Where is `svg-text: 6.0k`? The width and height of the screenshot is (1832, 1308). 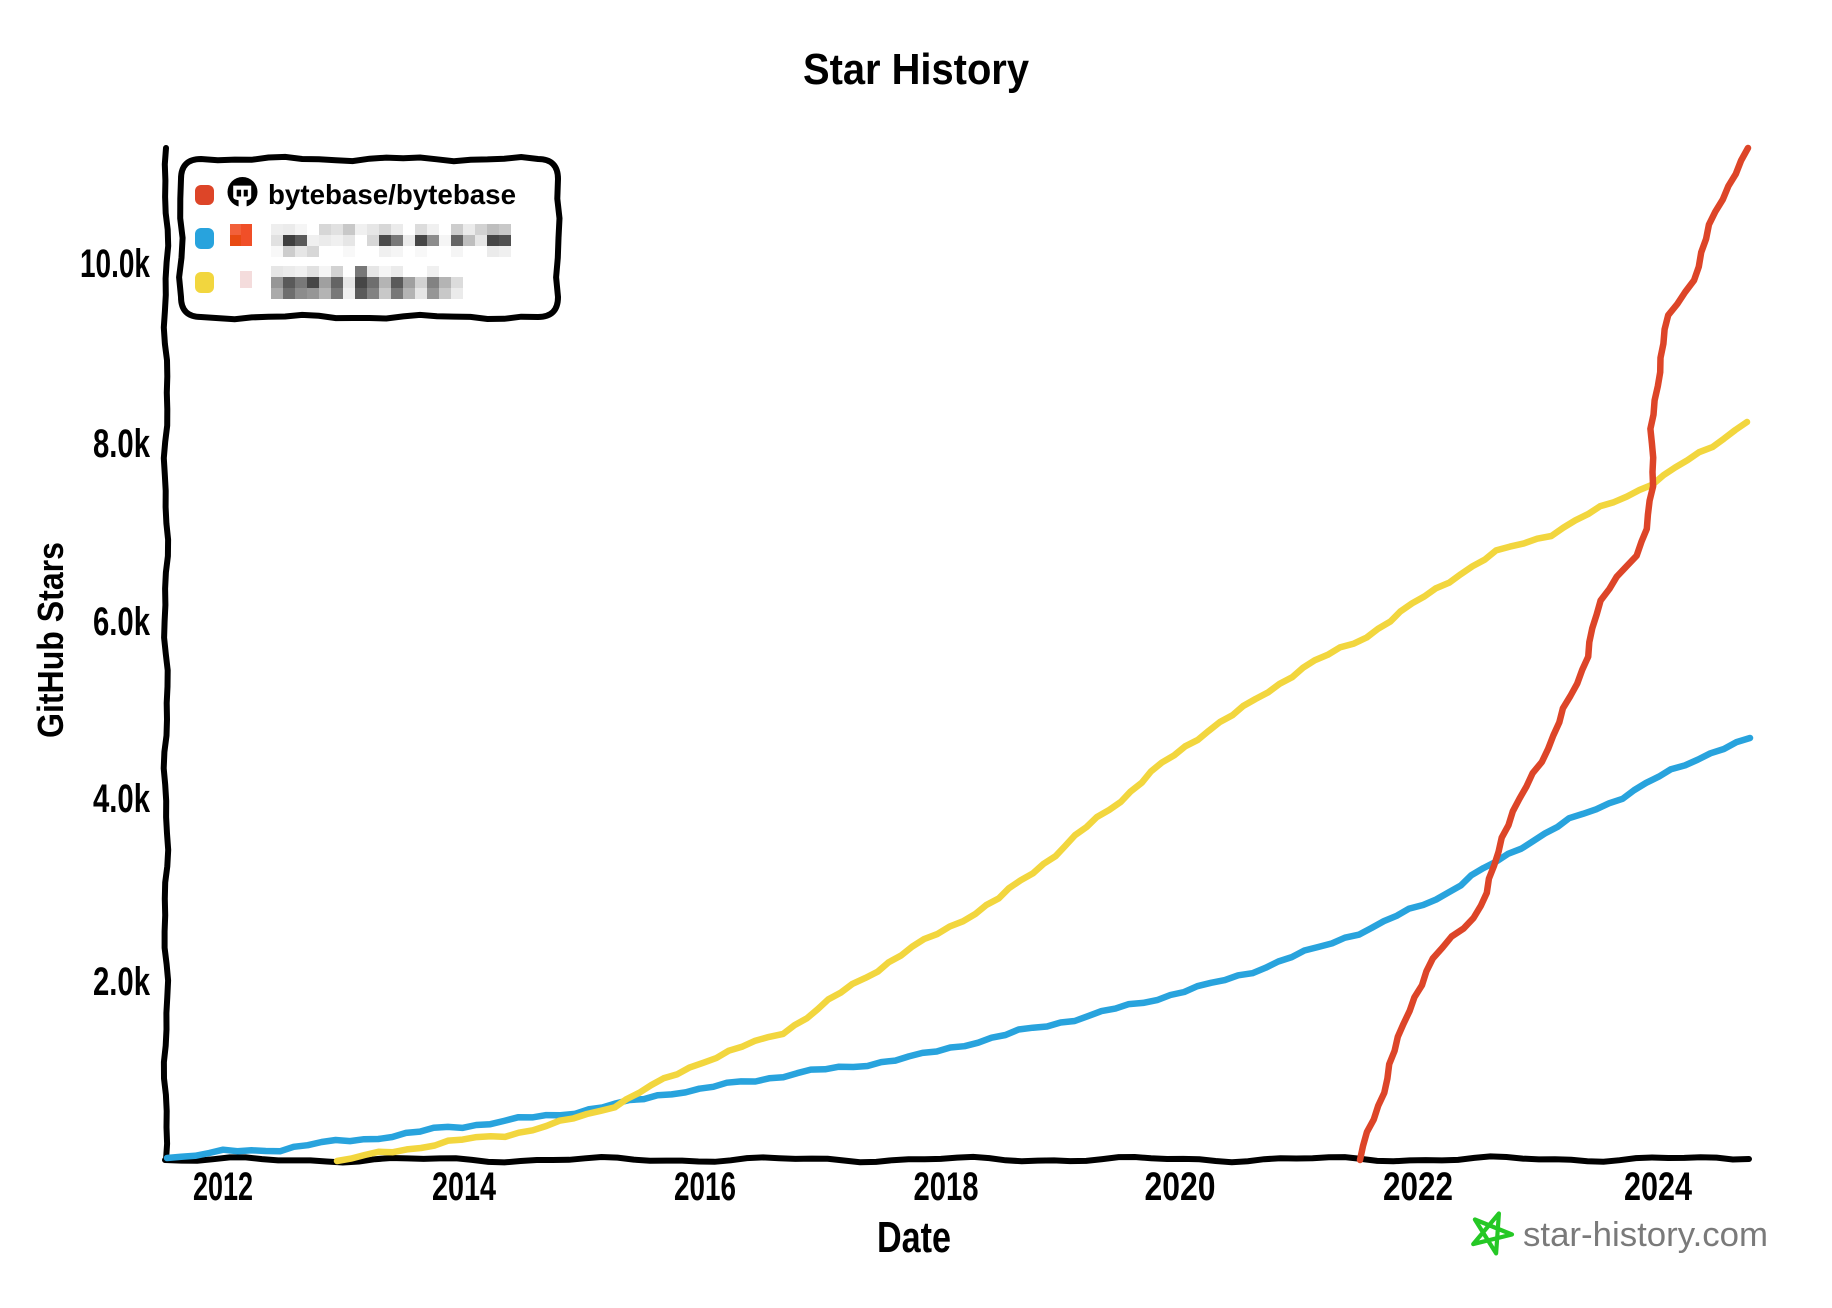 svg-text: 6.0k is located at coordinates (122, 622).